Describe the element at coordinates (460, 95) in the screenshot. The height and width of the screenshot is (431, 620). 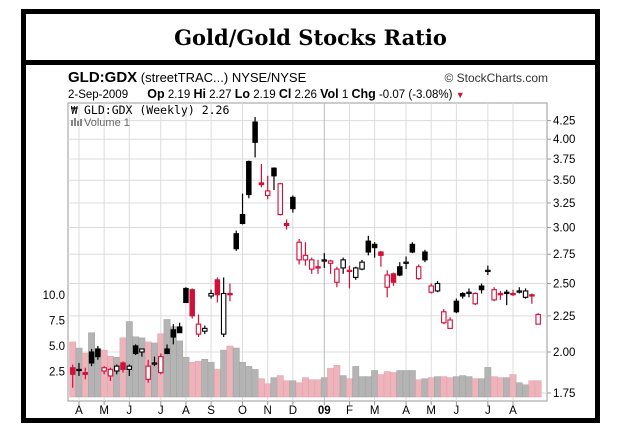
I see `down-arrow-icon: ▼` at that location.